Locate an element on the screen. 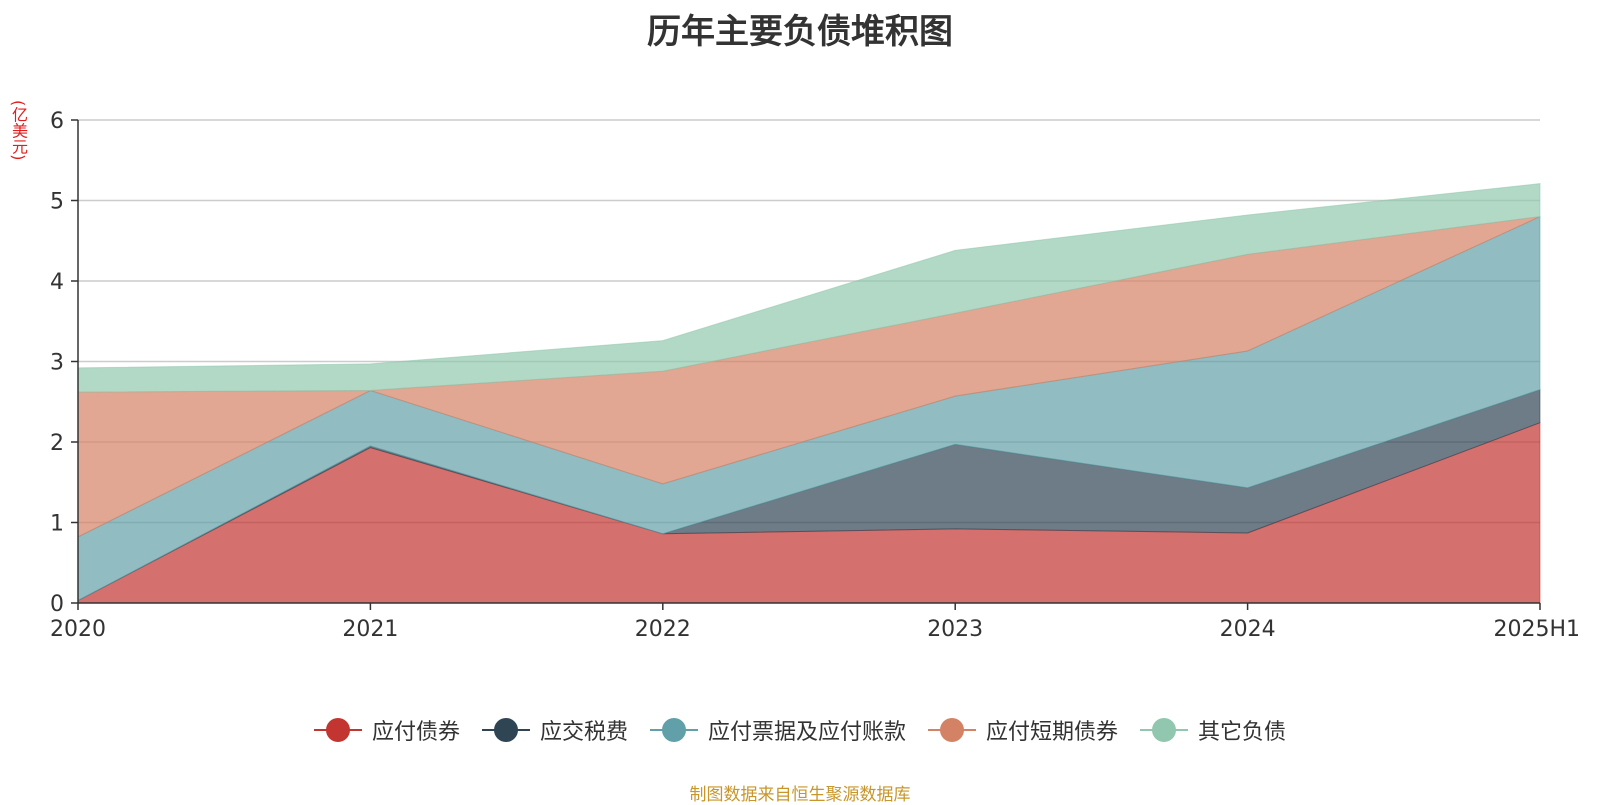  x-tick-label: 2024 is located at coordinates (1248, 629).